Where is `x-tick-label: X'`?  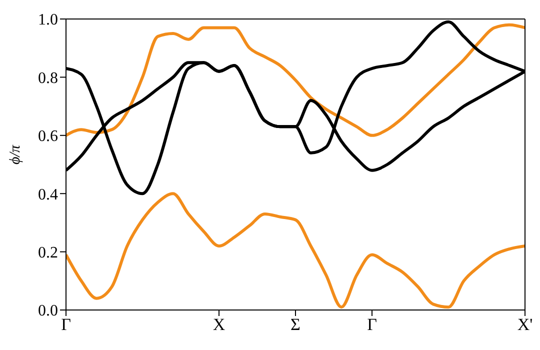 x-tick-label: X' is located at coordinates (525, 324).